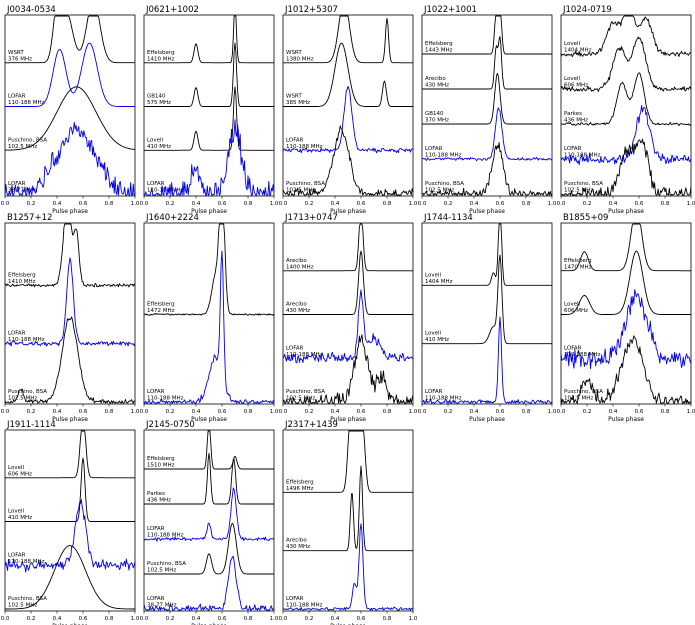 Image resolution: width=695 pixels, height=625 pixels. Describe the element at coordinates (161, 311) in the screenshot. I see `series-frequency: 1472 MHz` at that location.